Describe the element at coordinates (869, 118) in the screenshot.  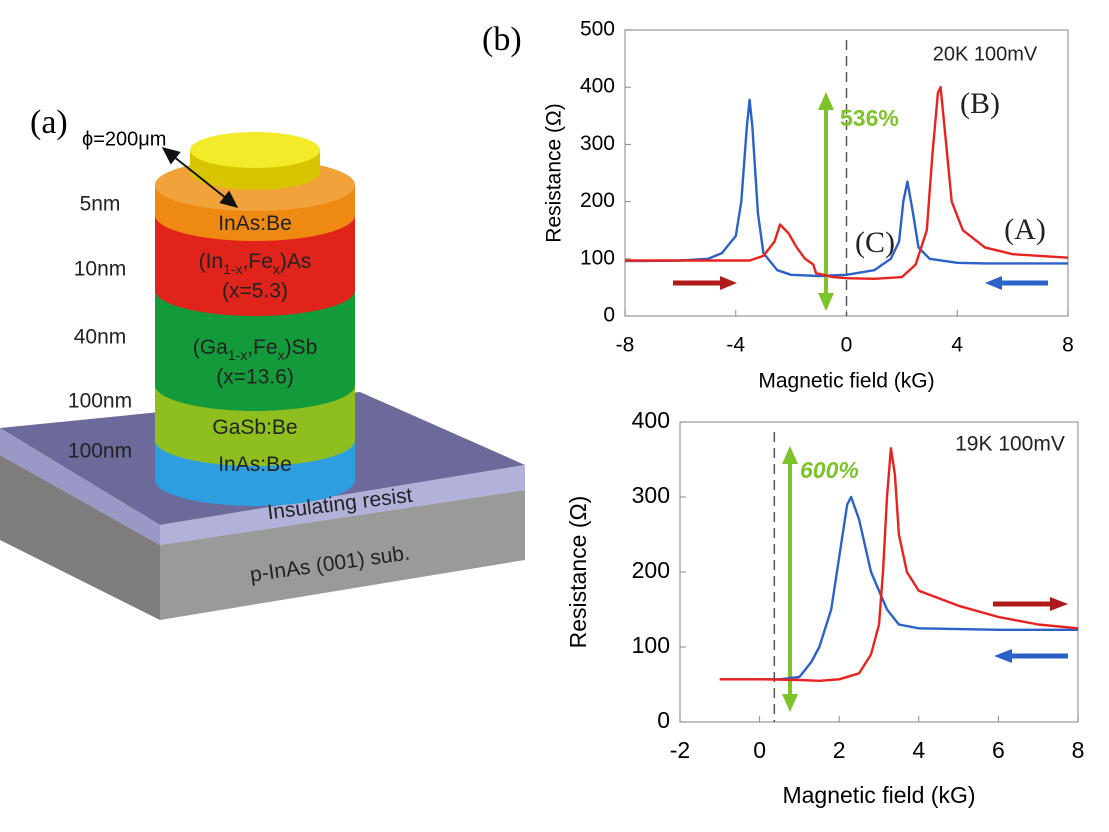
I see `annotation: 536%` at that location.